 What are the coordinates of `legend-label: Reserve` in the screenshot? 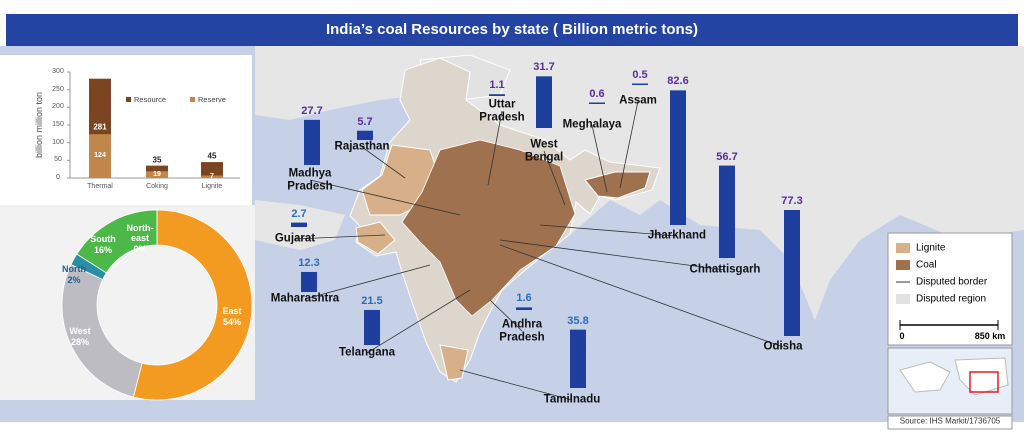 It's located at (212, 99).